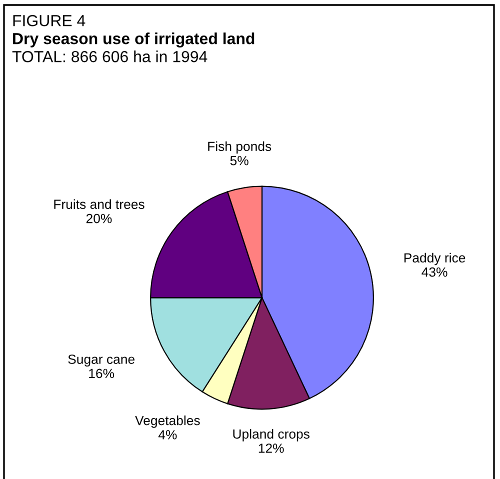 This screenshot has height=479, width=500. I want to click on data-label: 4%, so click(167, 435).